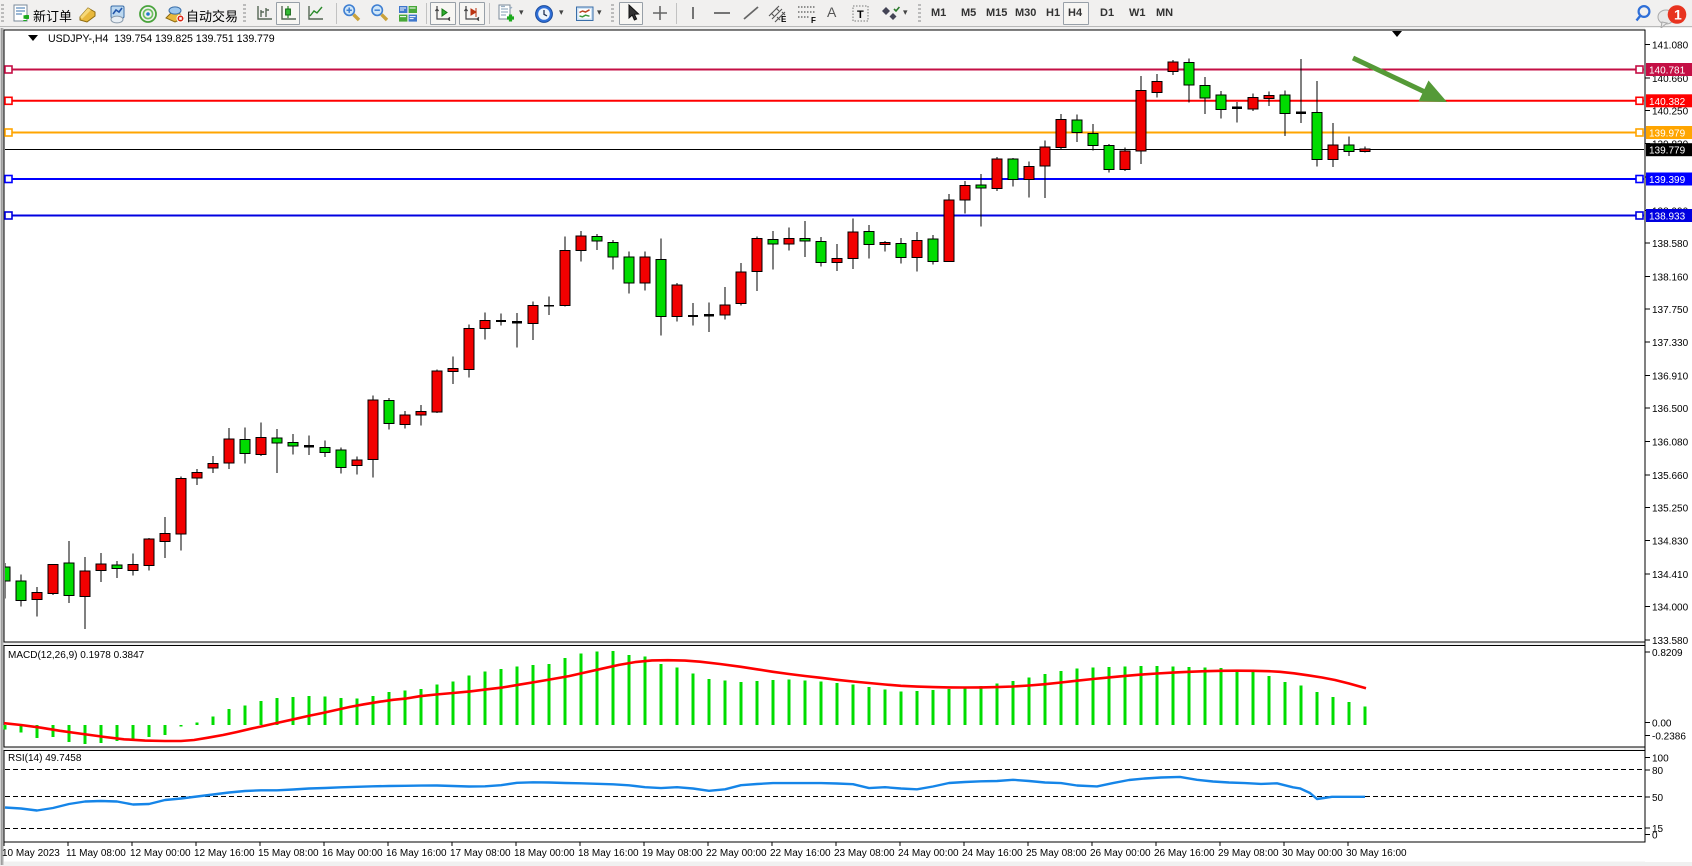 This screenshot has height=866, width=1692. What do you see at coordinates (1660, 759) in the screenshot?
I see `svg-text: 100` at bounding box center [1660, 759].